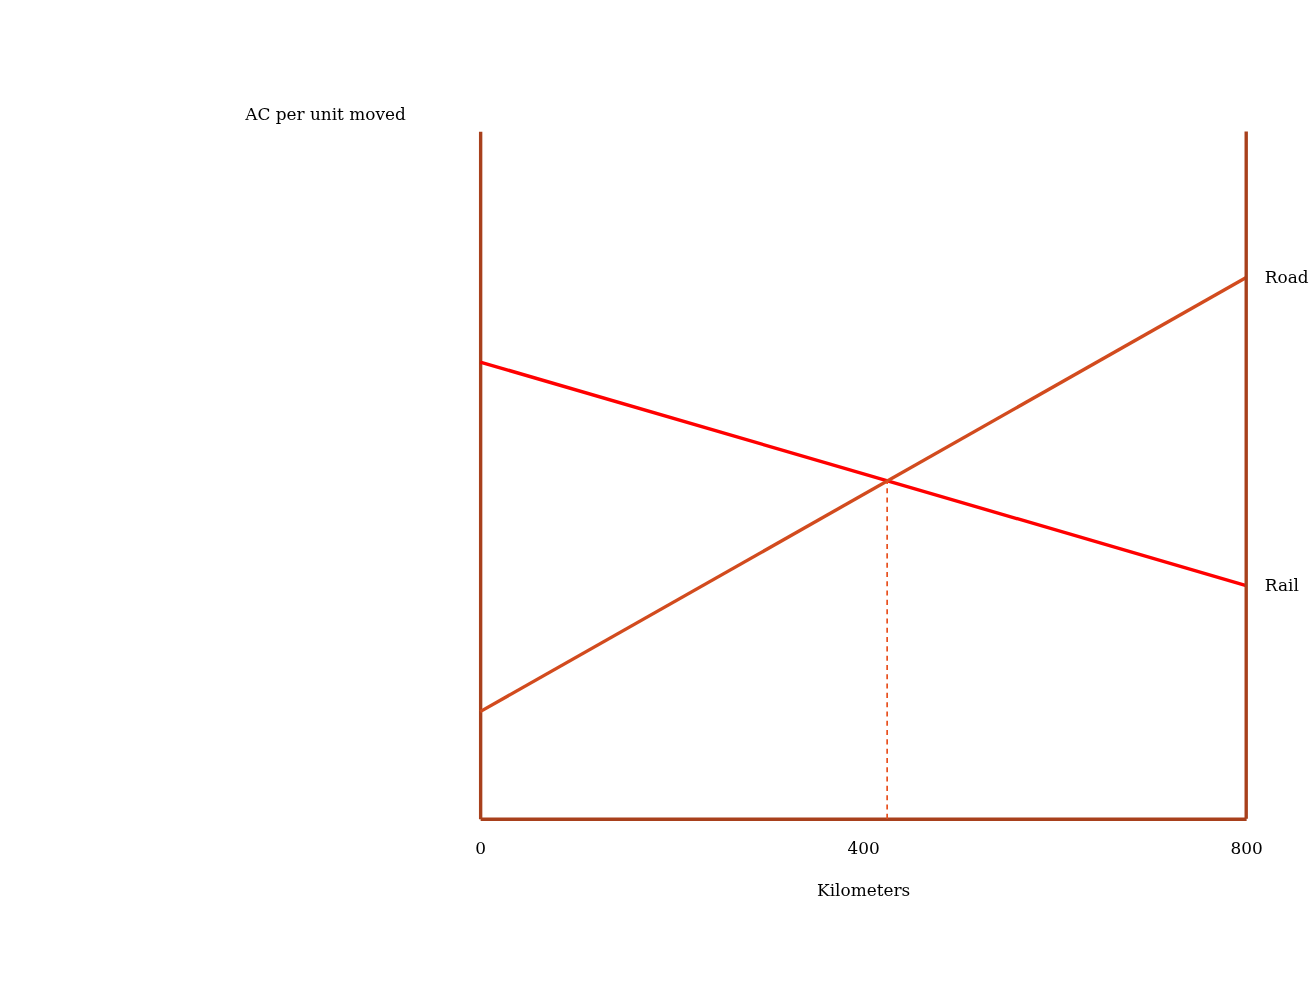 This screenshot has height=982, width=1313. What do you see at coordinates (864, 890) in the screenshot?
I see `x-axis-title: Kilometers` at bounding box center [864, 890].